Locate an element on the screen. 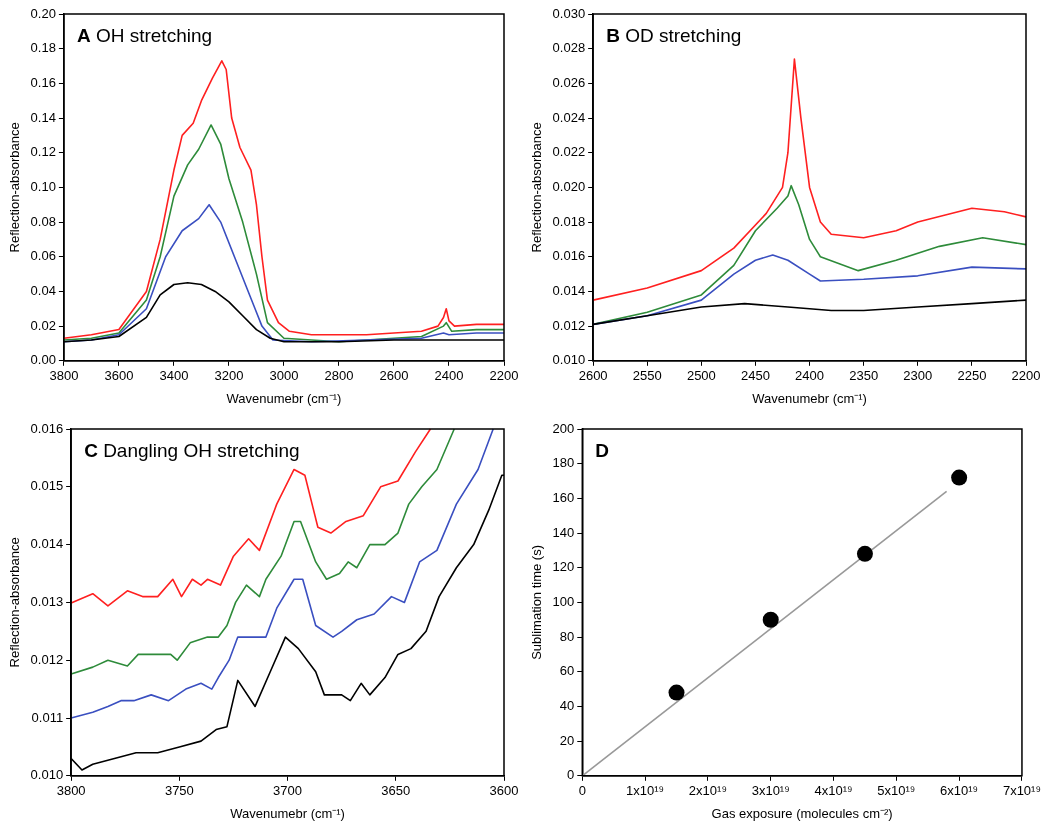 This screenshot has height=830, width=1045. y-tick-label: 0.011 is located at coordinates (47, 717).